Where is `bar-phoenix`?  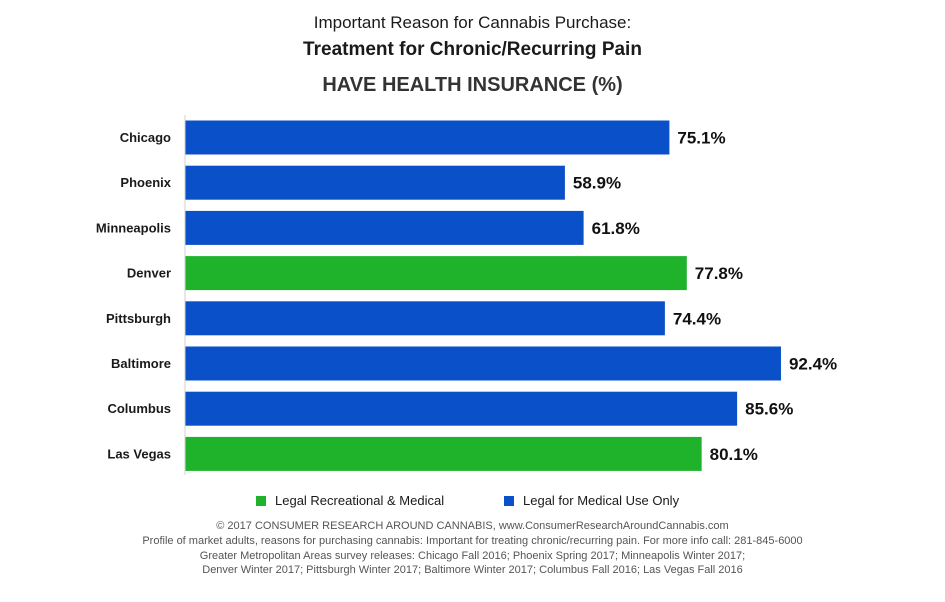
bar-phoenix is located at coordinates (375, 182).